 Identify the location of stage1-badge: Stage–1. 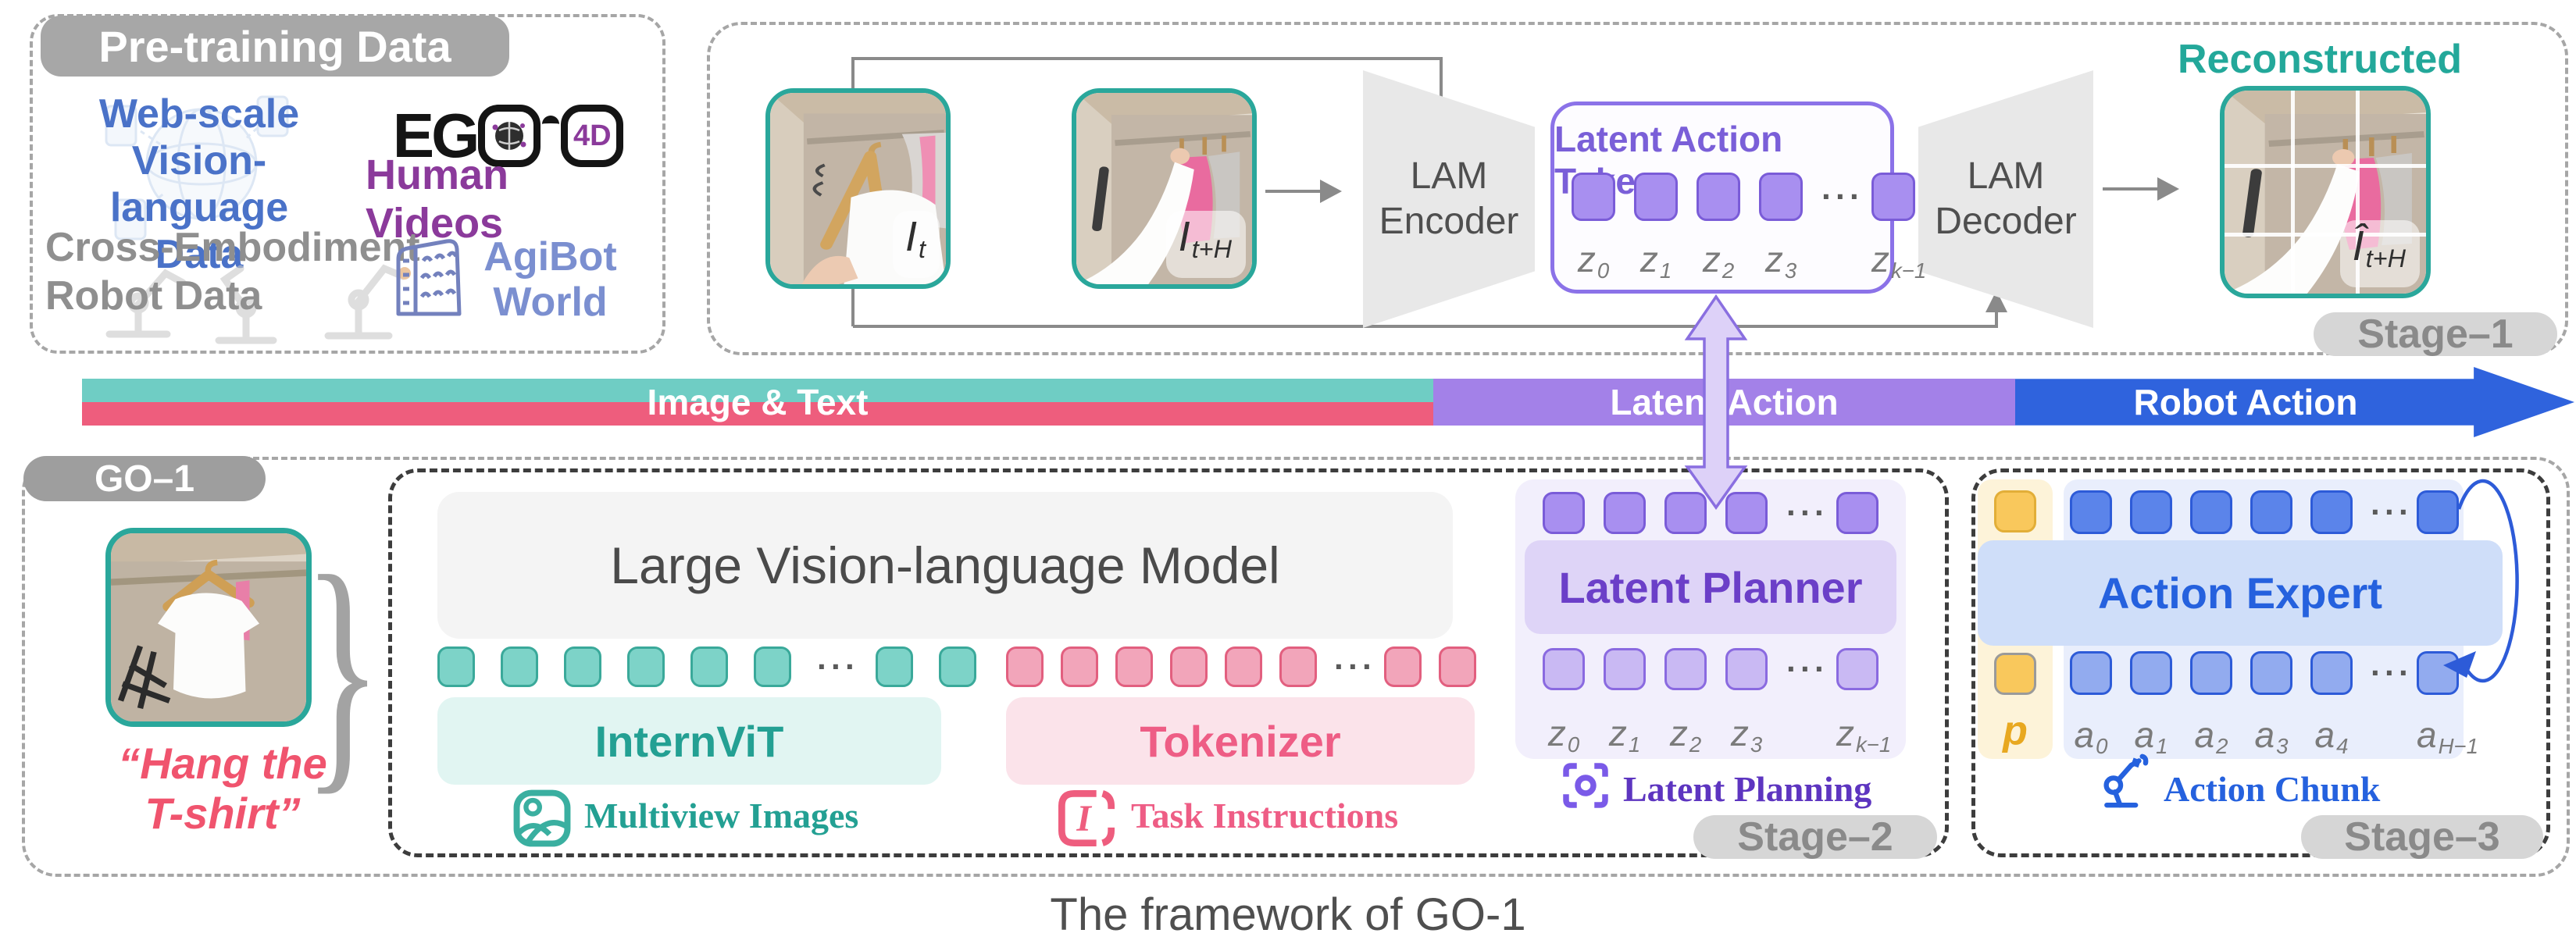
(2435, 334).